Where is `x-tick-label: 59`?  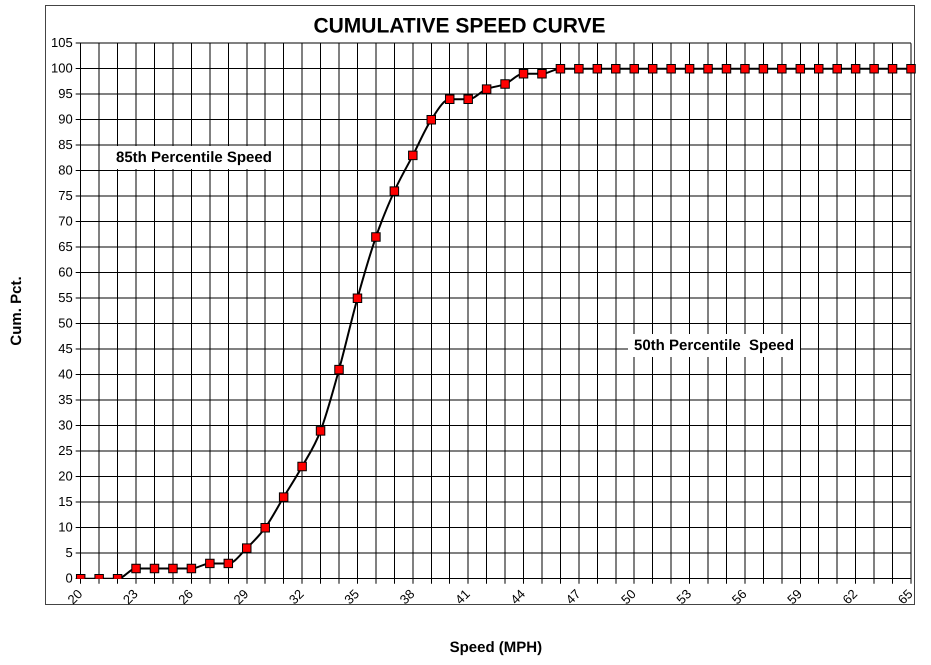 x-tick-label: 59 is located at coordinates (794, 597).